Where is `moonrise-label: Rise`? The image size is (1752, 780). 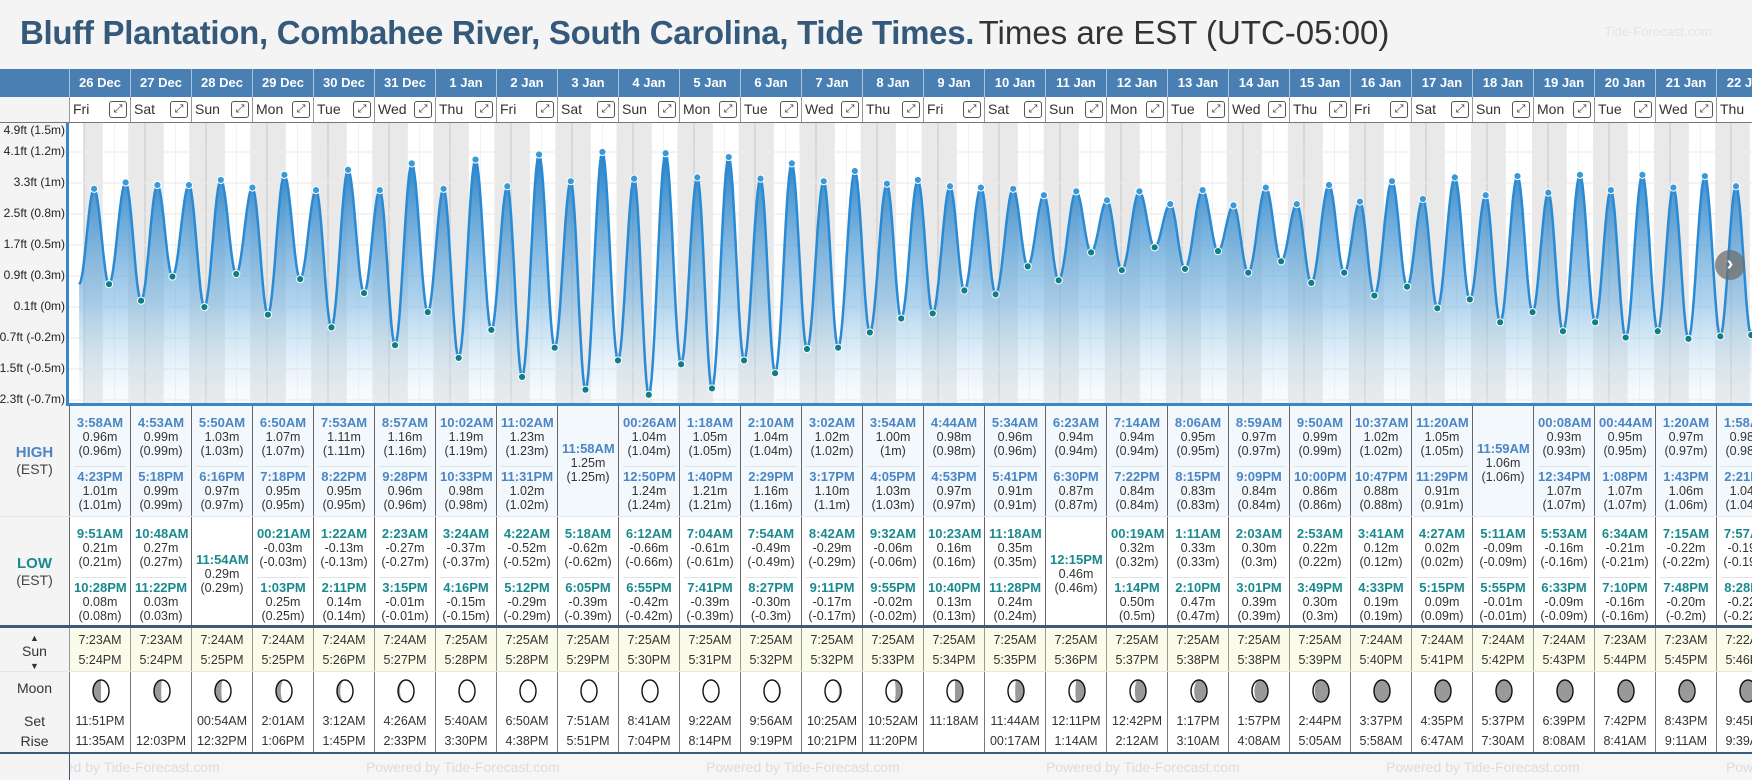 moonrise-label: Rise is located at coordinates (34, 741).